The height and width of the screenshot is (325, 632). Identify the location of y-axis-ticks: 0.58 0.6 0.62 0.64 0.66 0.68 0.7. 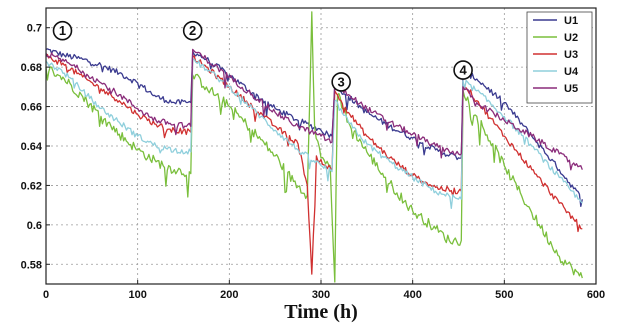
(35, 147).